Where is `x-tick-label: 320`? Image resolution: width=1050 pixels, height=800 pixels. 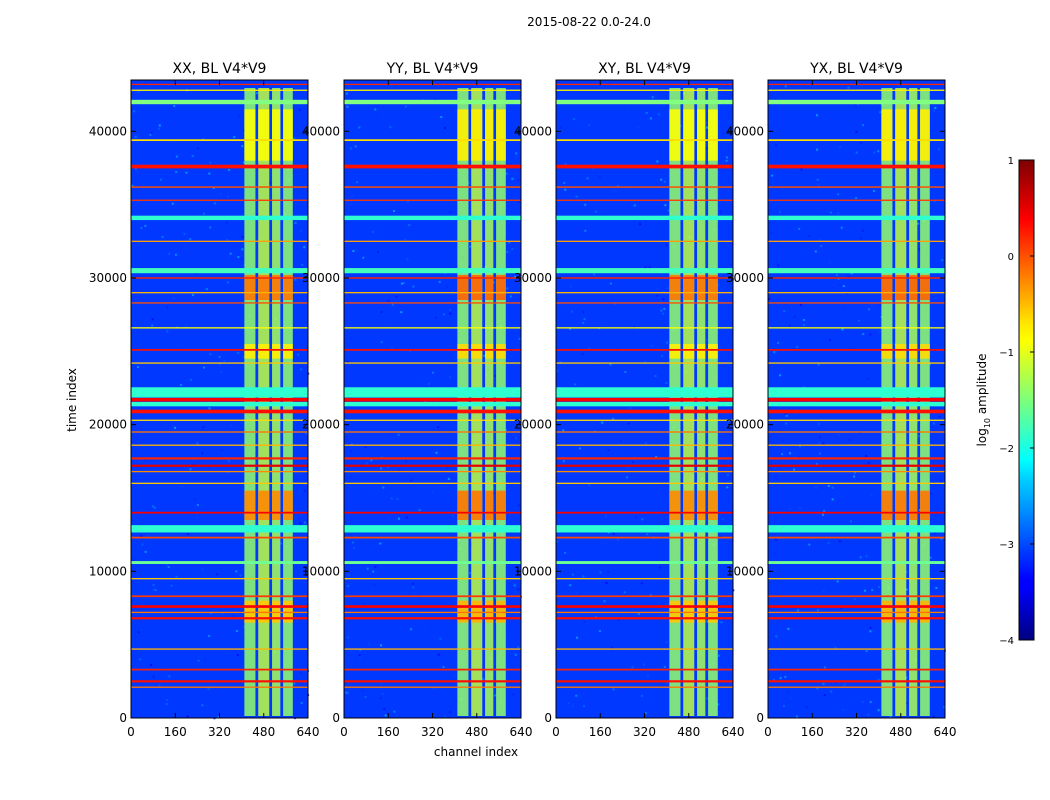
x-tick-label: 320 is located at coordinates (432, 732).